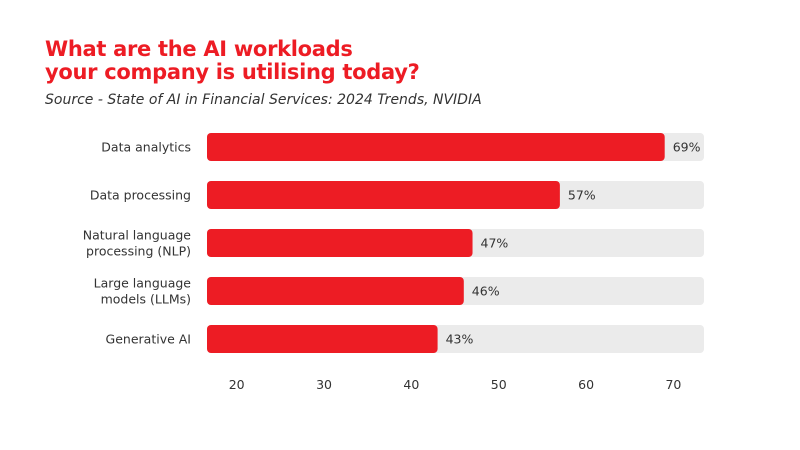  What do you see at coordinates (486, 291) in the screenshot?
I see `data-label: 46%` at bounding box center [486, 291].